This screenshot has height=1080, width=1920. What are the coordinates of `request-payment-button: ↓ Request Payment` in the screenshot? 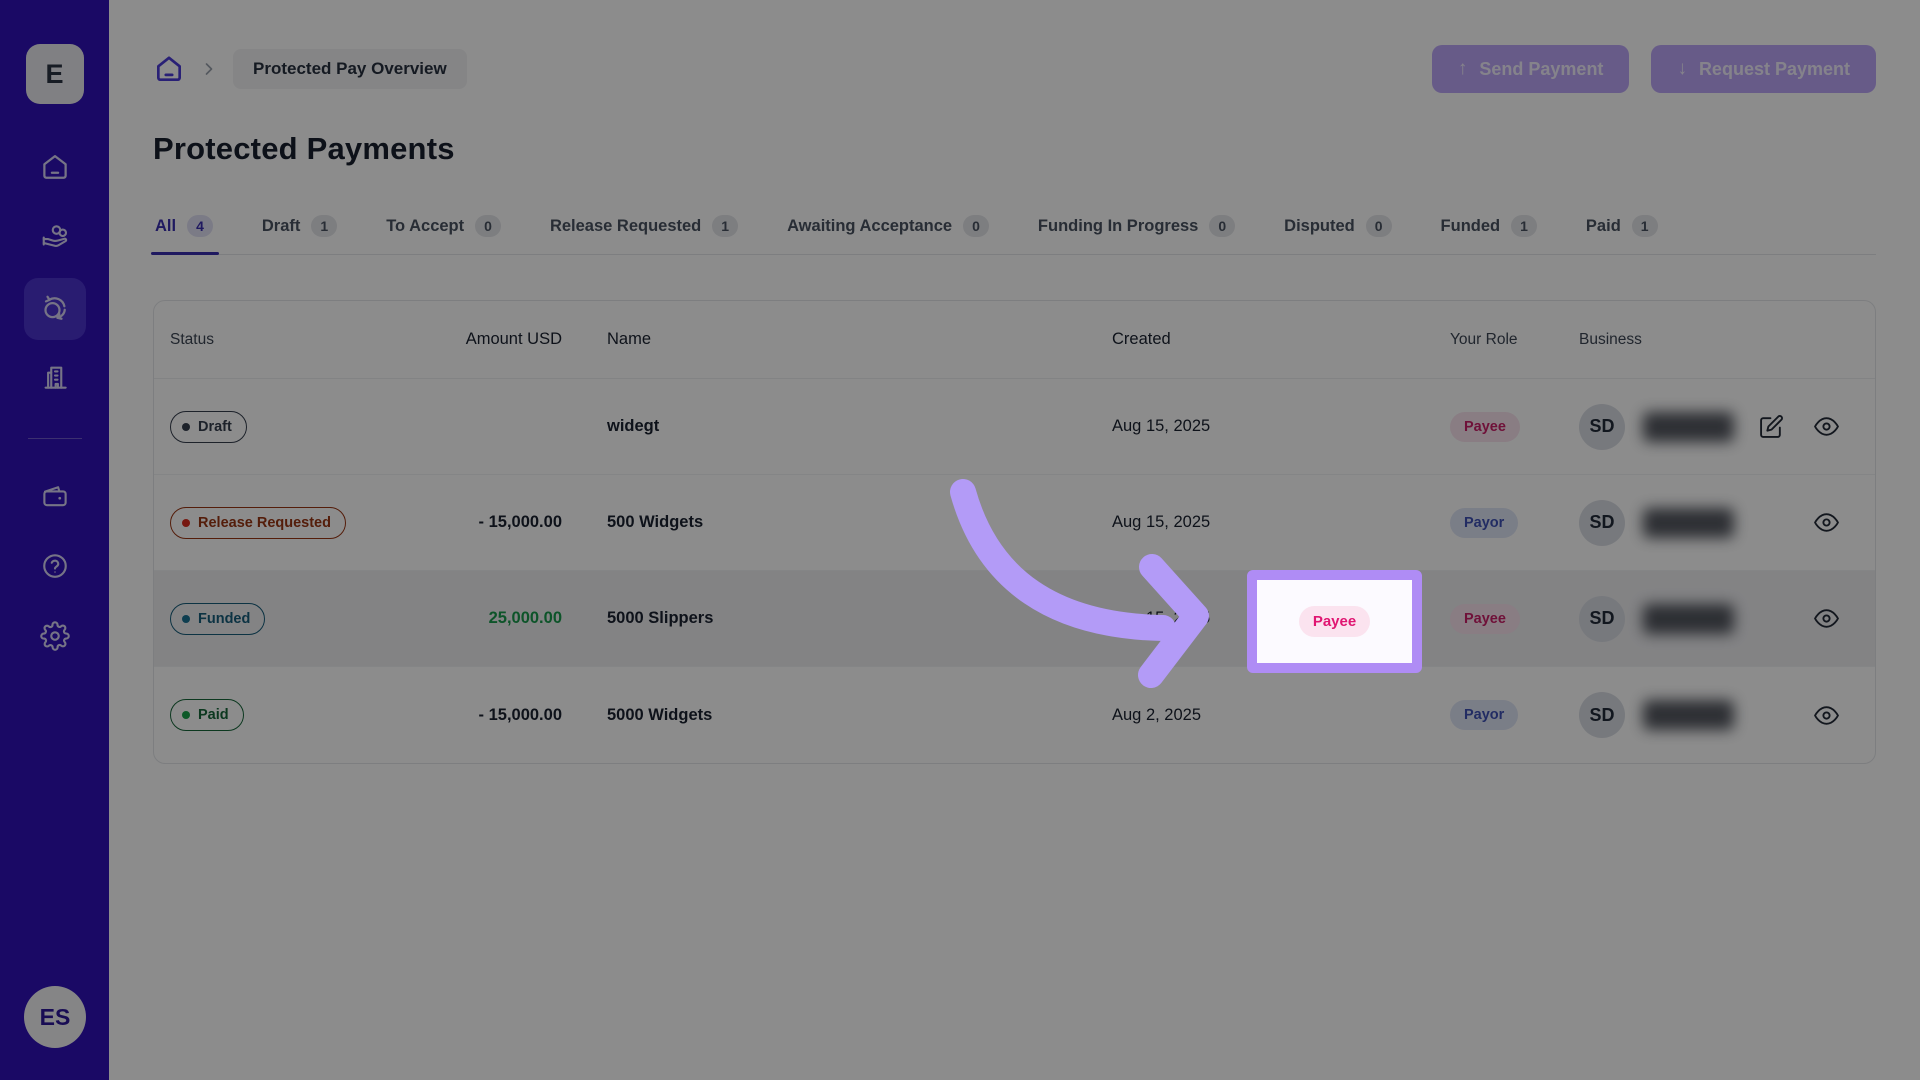 It's located at (1763, 69).